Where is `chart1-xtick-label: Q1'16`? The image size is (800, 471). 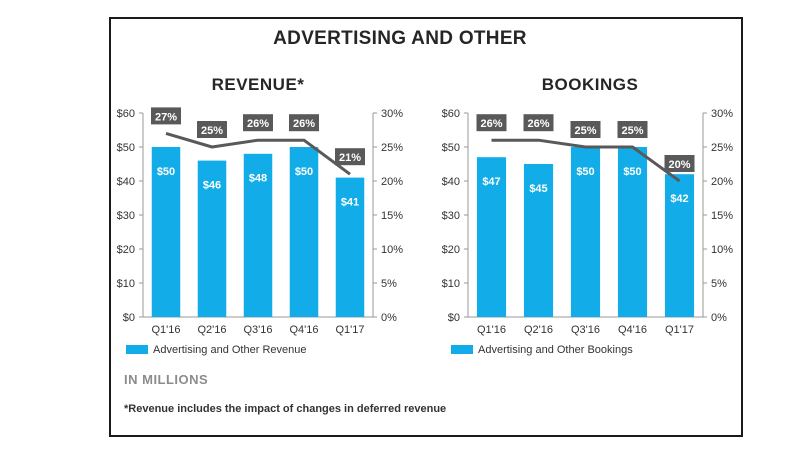 chart1-xtick-label: Q1'16 is located at coordinates (165, 330).